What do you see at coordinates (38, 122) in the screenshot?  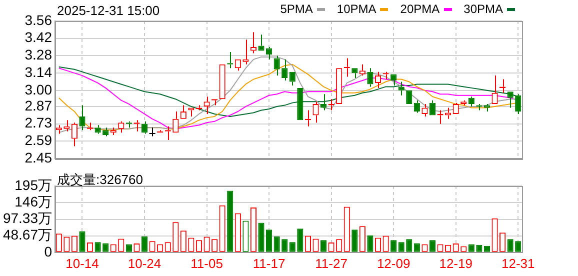 I see `y-tick-label: 2.73` at bounding box center [38, 122].